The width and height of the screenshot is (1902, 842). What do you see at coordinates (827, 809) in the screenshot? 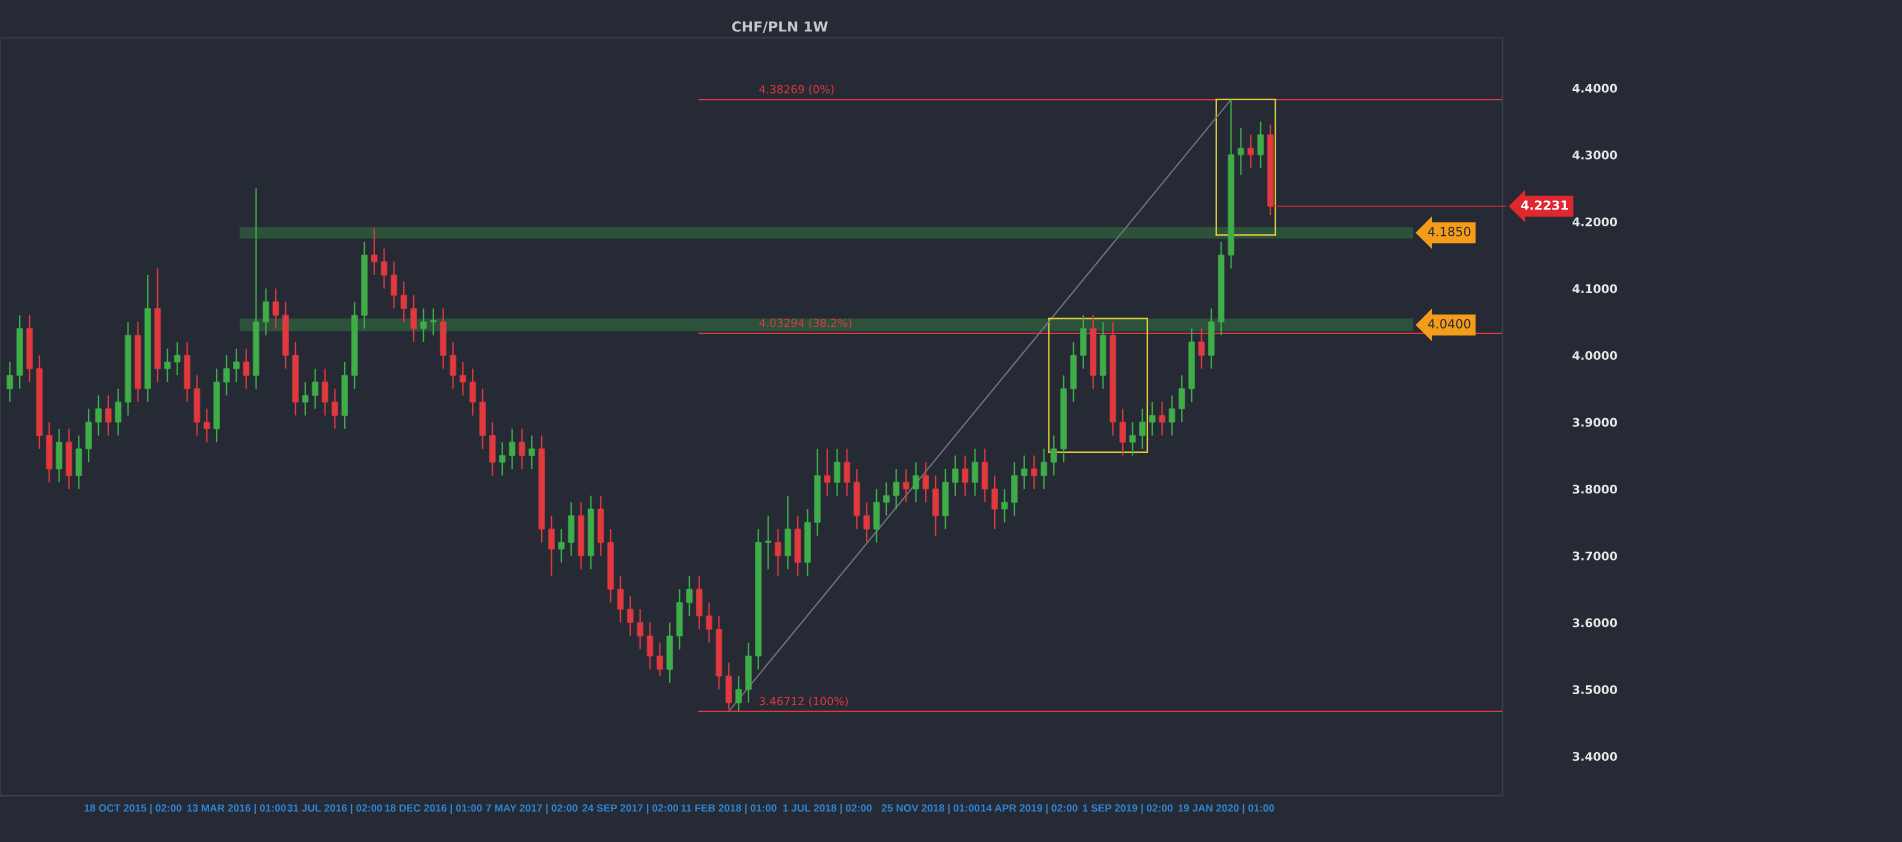
I see `x-tick-label: 1 JUL 2018 | 02:00` at bounding box center [827, 809].